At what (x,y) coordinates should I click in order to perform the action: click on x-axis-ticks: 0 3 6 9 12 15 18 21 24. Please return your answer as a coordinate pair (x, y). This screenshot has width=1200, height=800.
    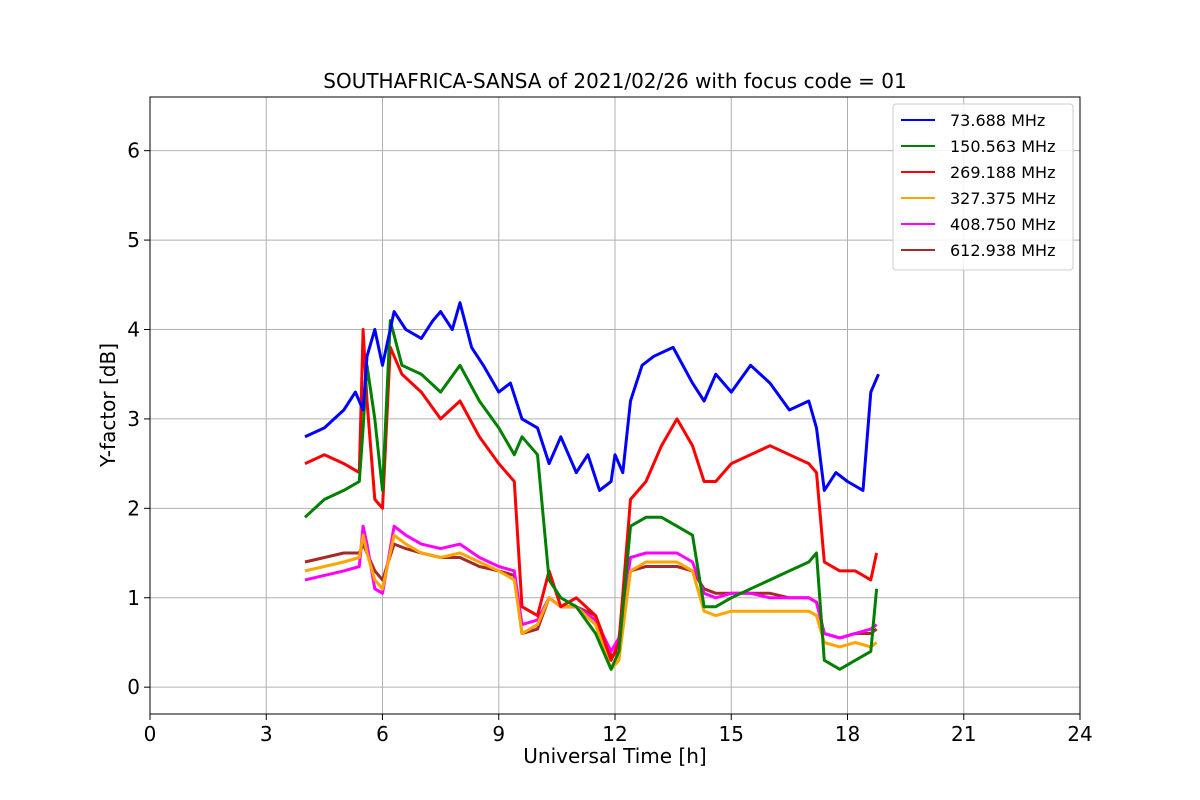
    Looking at the image, I should click on (618, 730).